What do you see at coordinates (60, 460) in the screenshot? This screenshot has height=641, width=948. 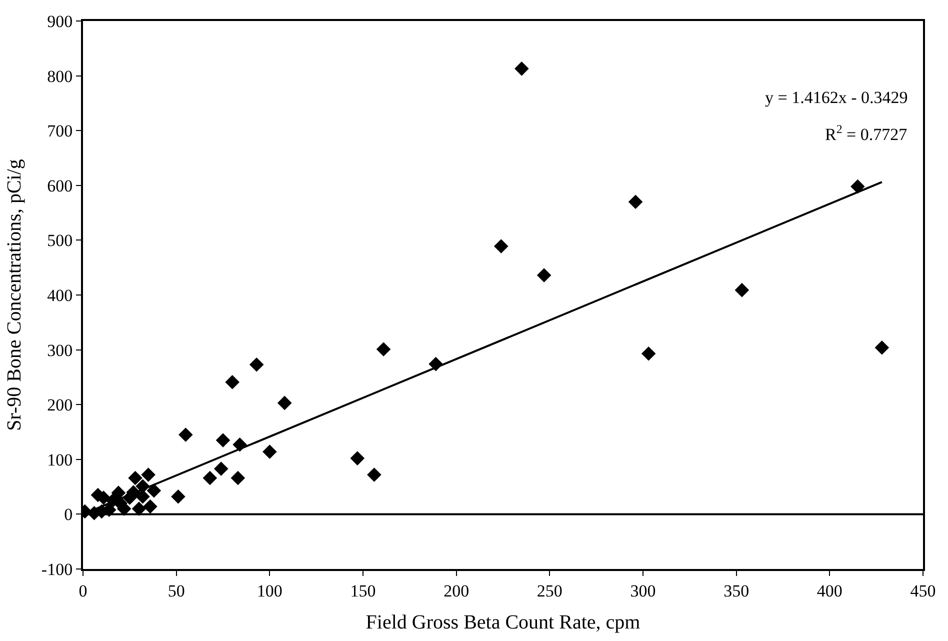 I see `y-tick-label: 100` at bounding box center [60, 460].